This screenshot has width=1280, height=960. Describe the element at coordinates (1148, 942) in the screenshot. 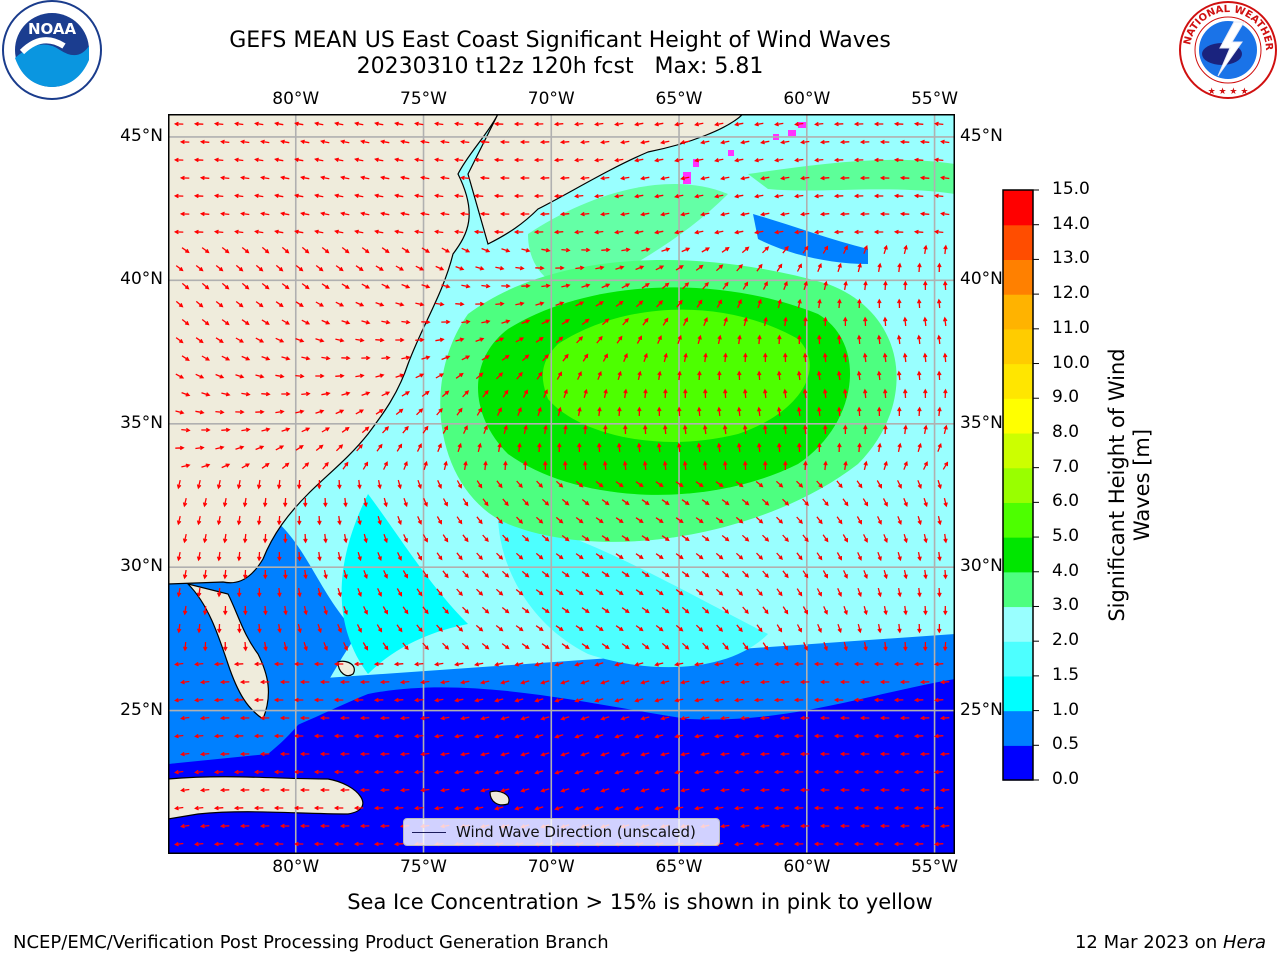

I see `footer-date: 12 Mar 2023 on` at that location.